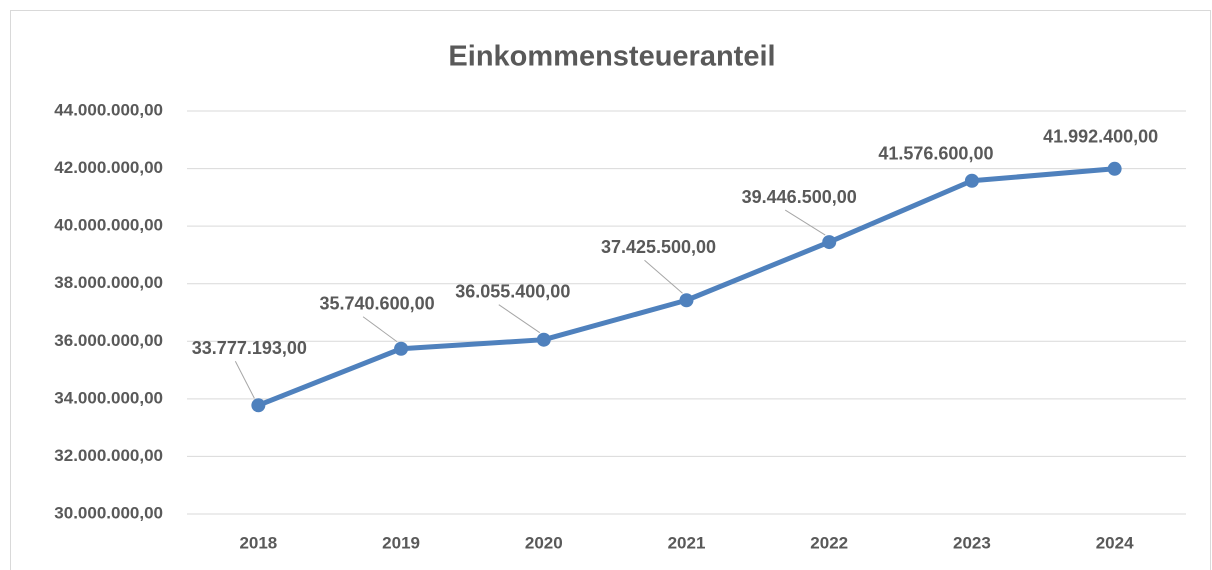 This screenshot has width=1212, height=570. Describe the element at coordinates (1115, 542) in the screenshot. I see `x-tick-label: 2024` at that location.